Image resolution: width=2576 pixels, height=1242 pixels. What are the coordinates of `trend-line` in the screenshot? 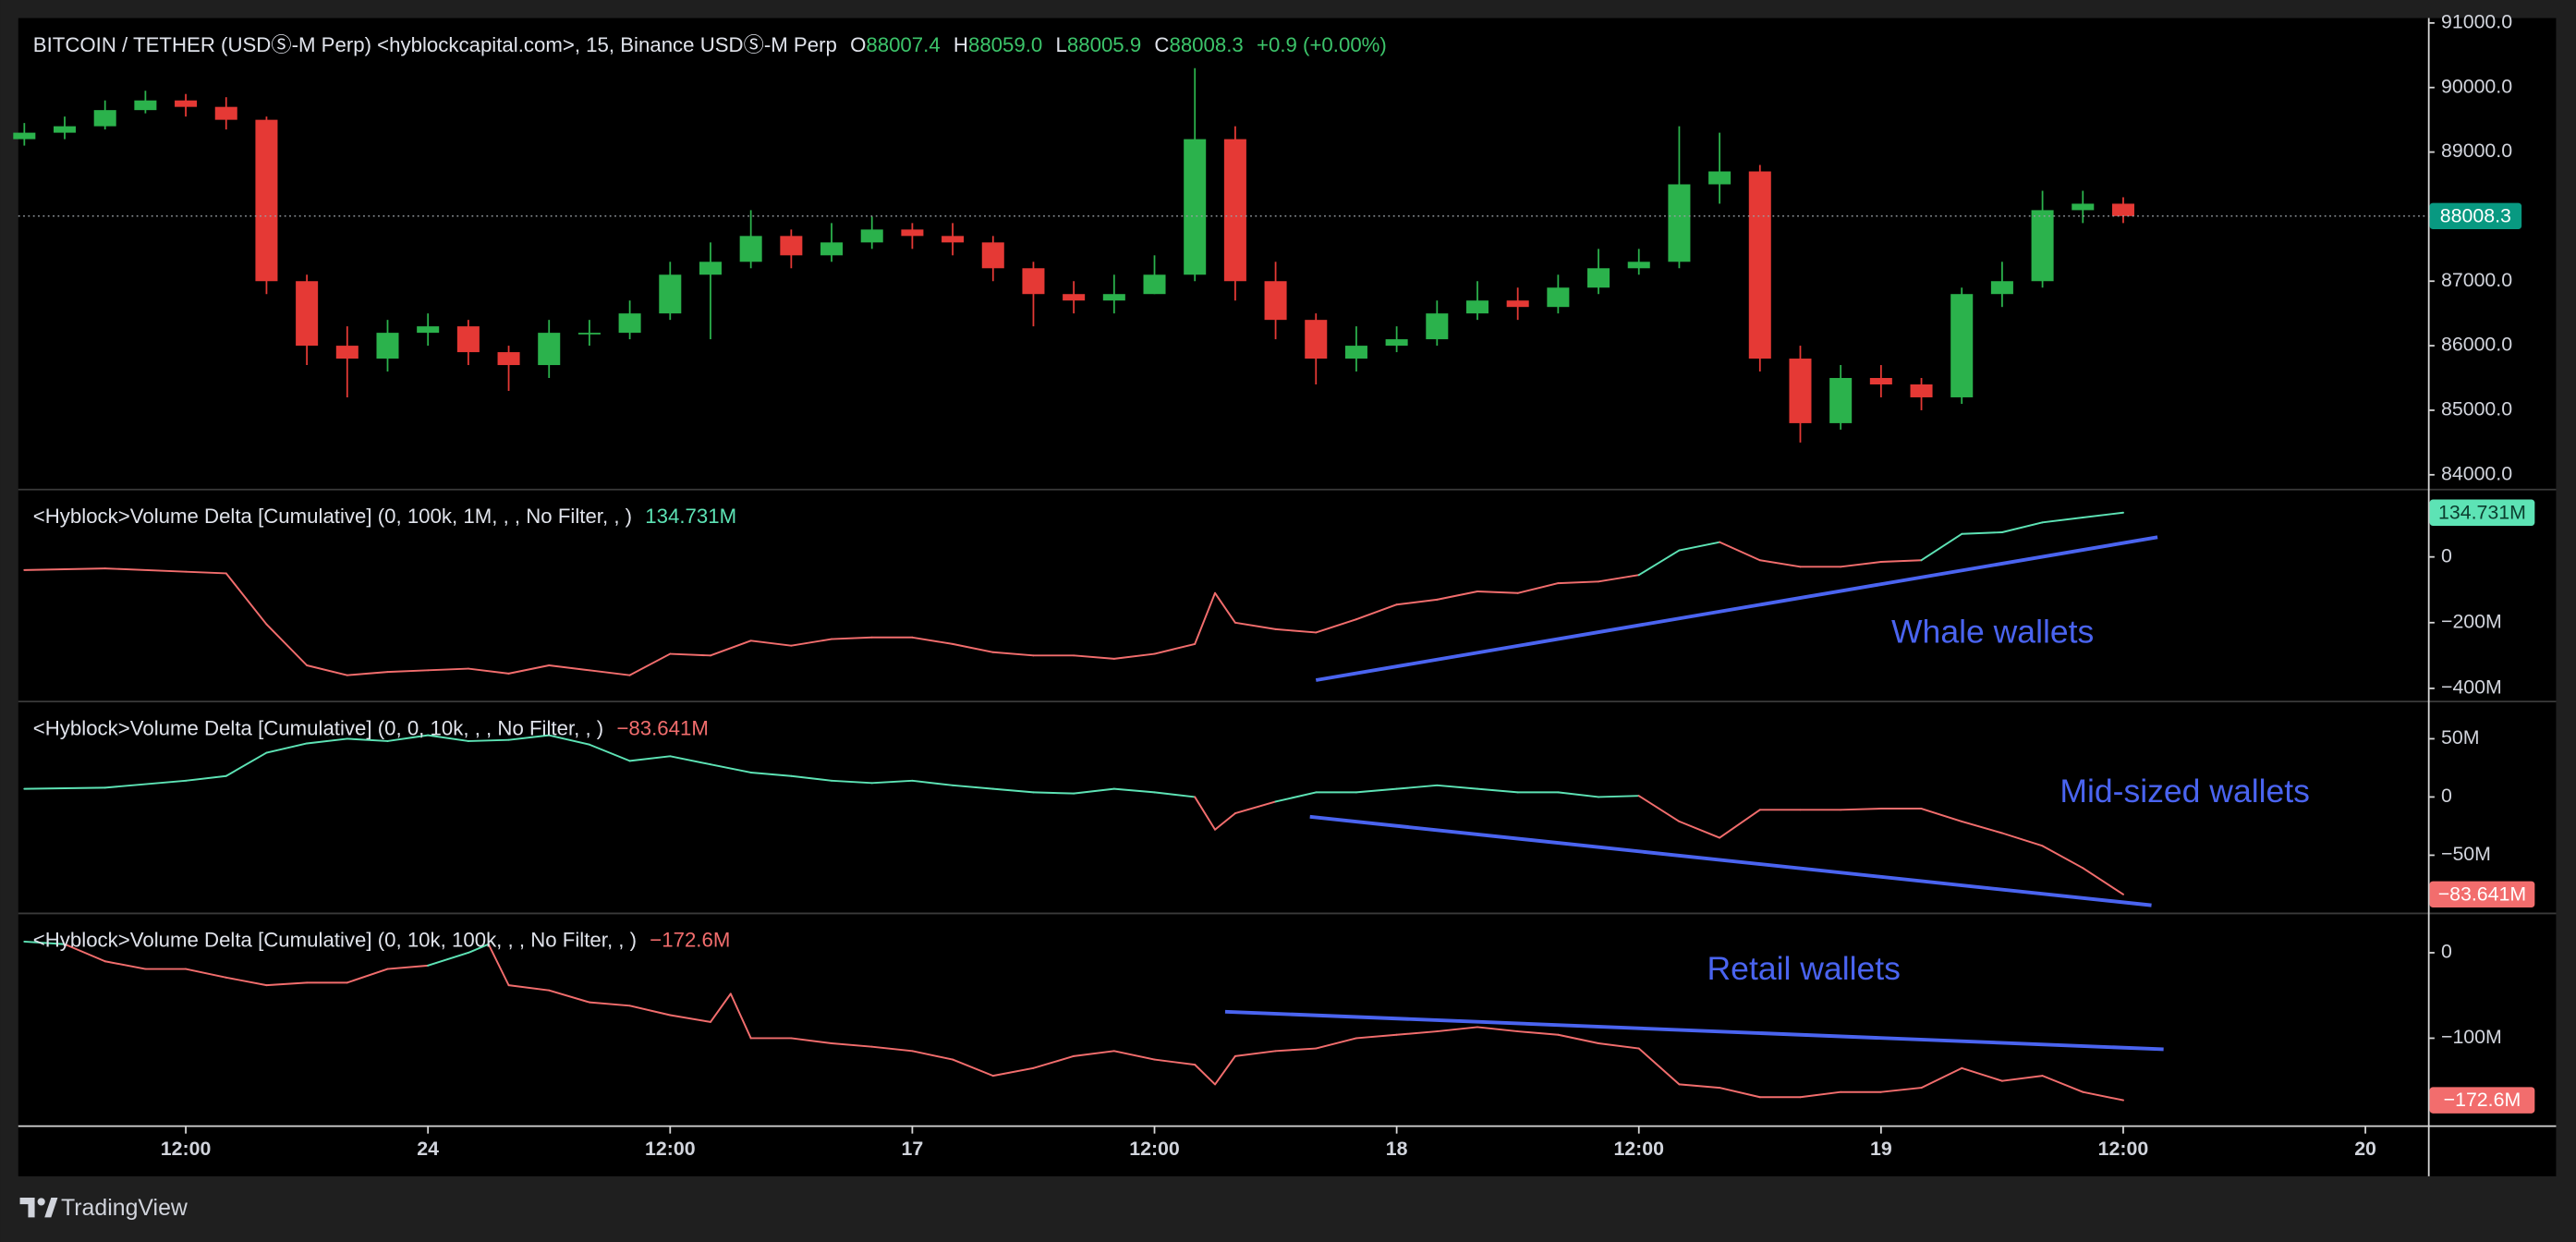 It's located at (1730, 860).